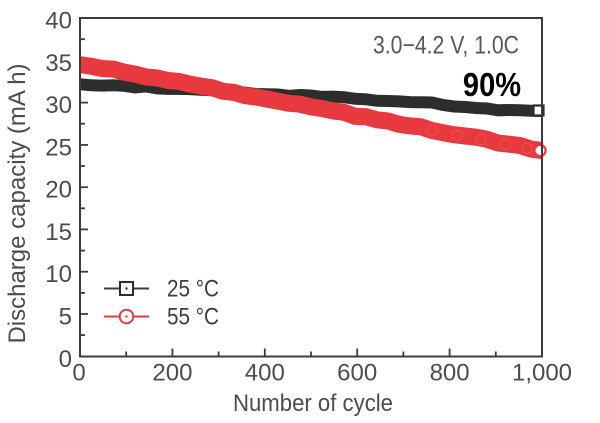  Describe the element at coordinates (492, 84) in the screenshot. I see `svg-text: 90%` at that location.